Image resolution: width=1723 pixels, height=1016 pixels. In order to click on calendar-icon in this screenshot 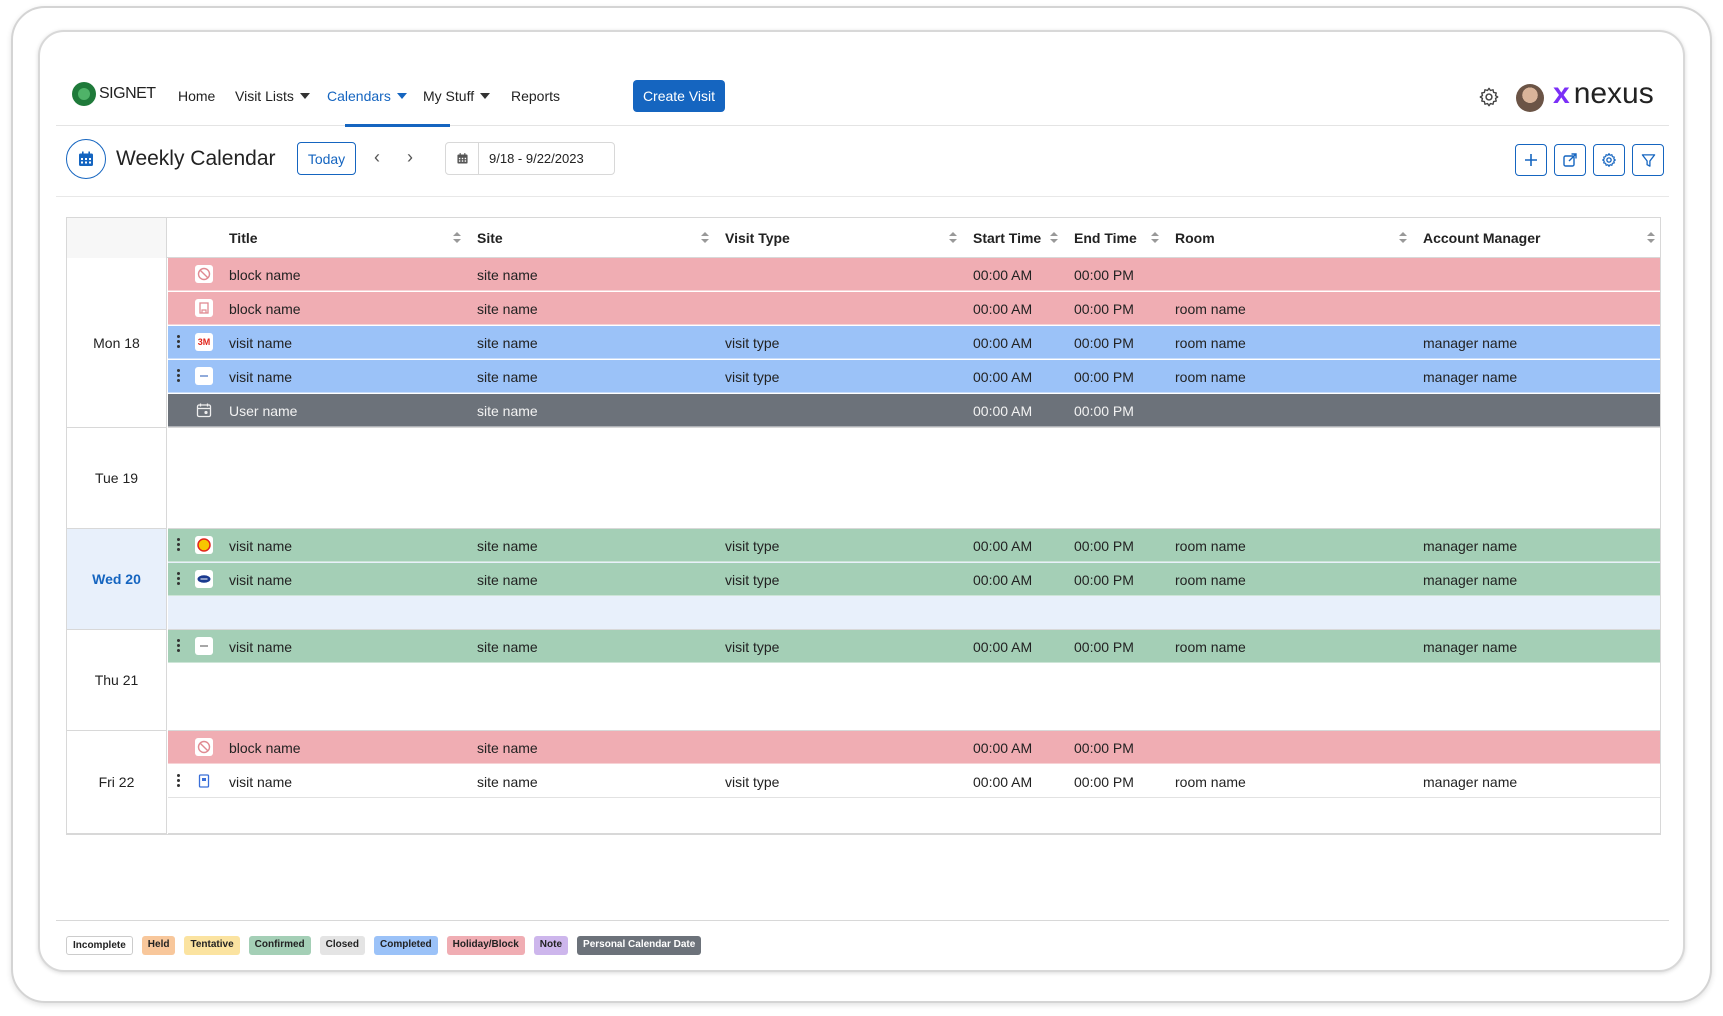, I will do `click(86, 158)`.